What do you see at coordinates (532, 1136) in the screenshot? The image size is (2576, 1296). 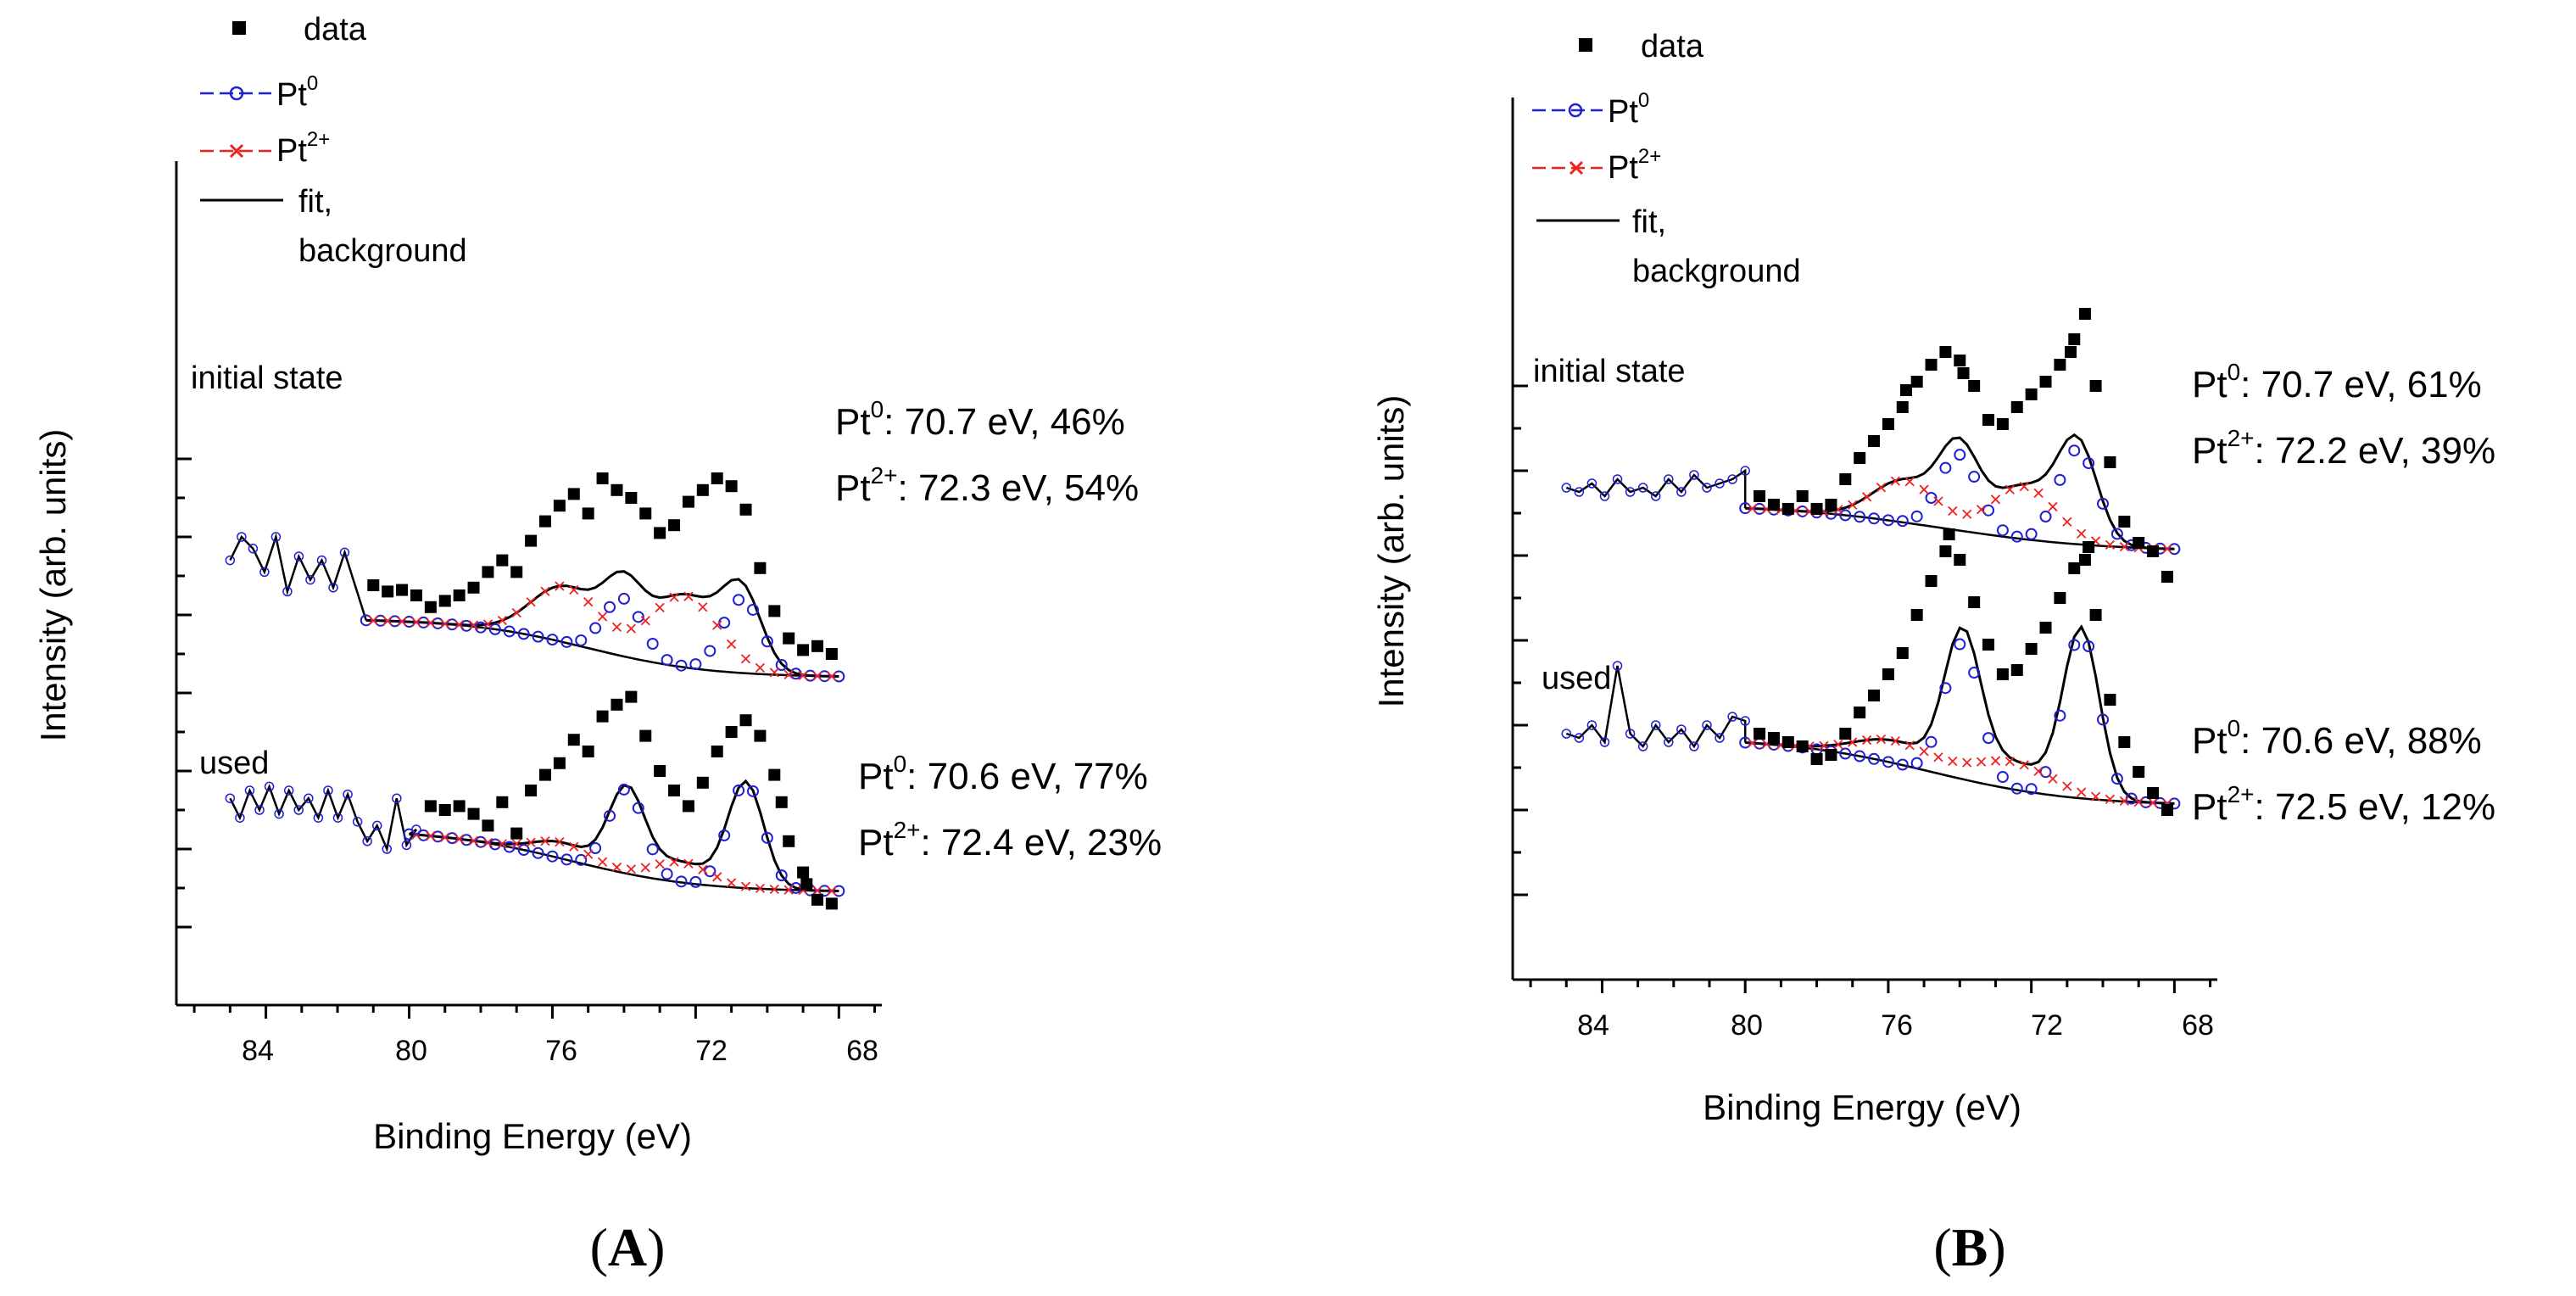 I see `x-axis-title: Binding Energy (eV)` at bounding box center [532, 1136].